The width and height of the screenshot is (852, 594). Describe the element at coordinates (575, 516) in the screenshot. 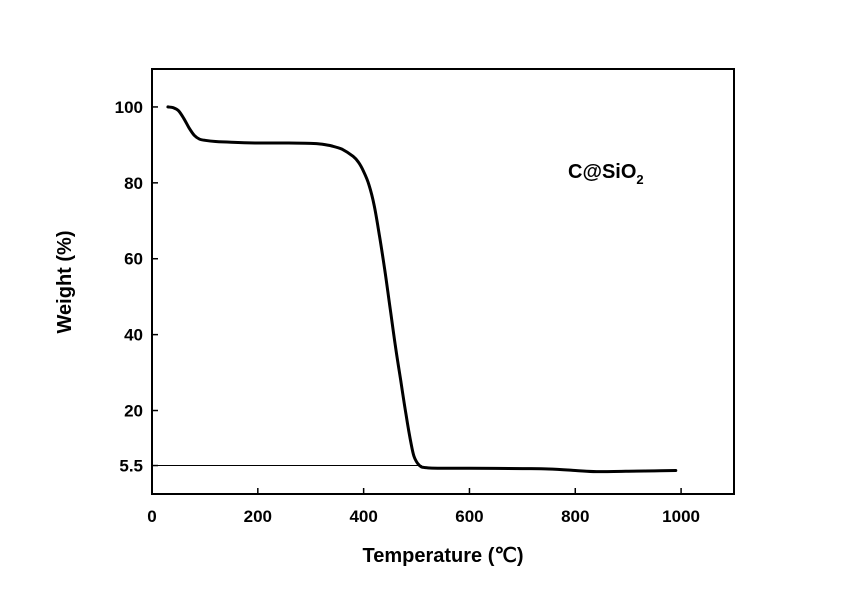

I see `x-tick-label: 800` at that location.